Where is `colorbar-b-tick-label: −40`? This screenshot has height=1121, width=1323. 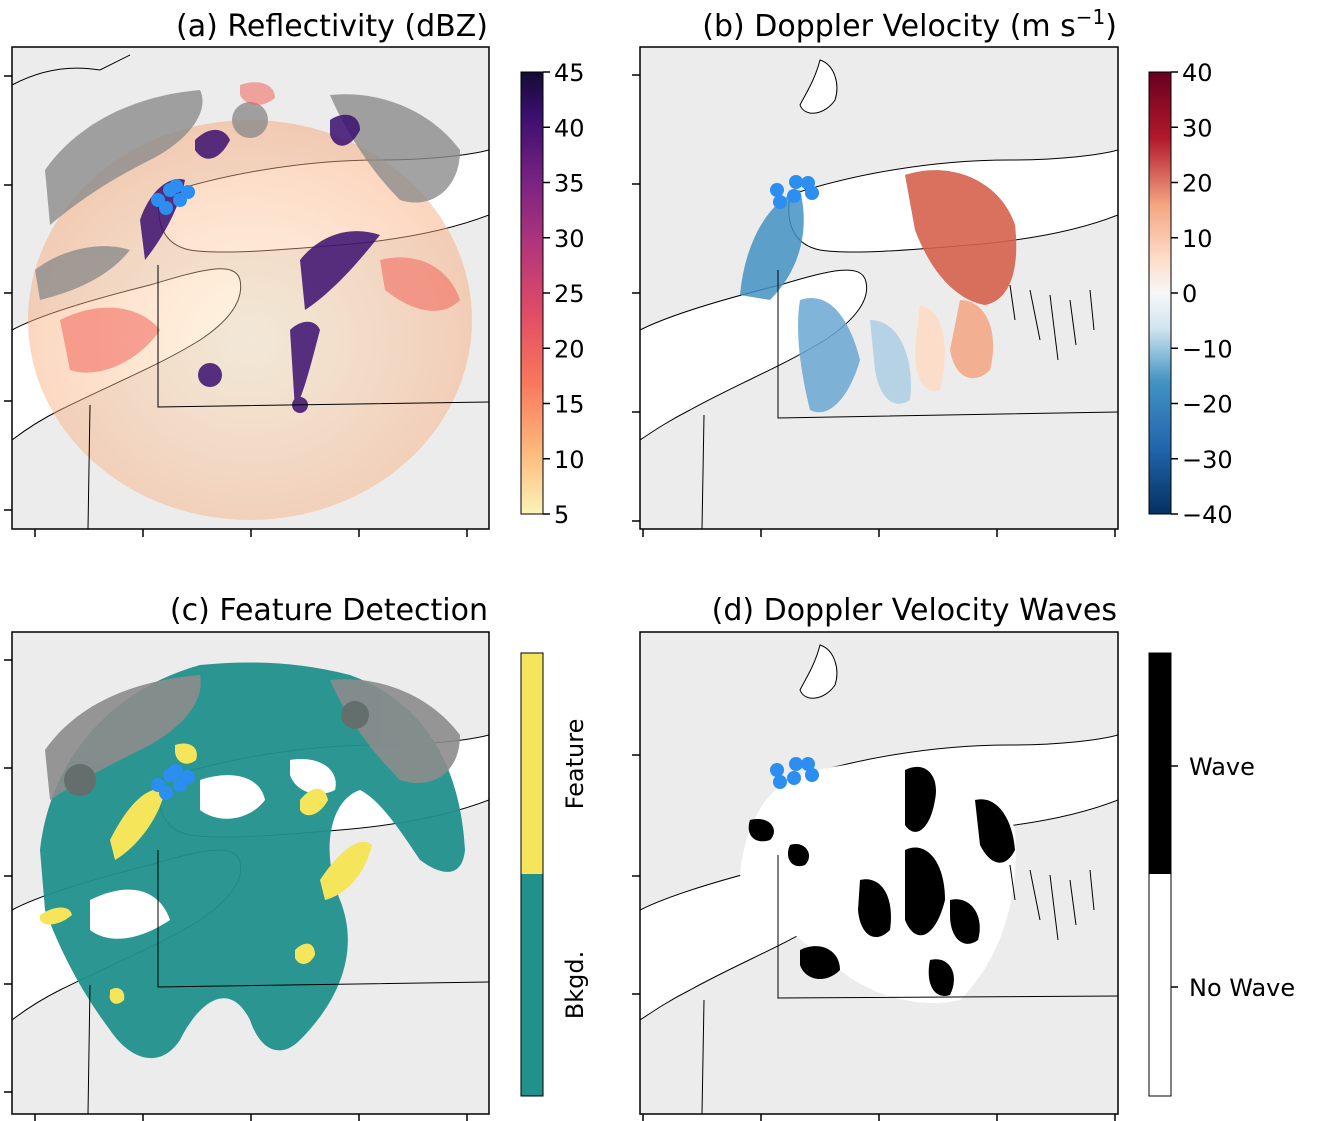 colorbar-b-tick-label: −40 is located at coordinates (1207, 515).